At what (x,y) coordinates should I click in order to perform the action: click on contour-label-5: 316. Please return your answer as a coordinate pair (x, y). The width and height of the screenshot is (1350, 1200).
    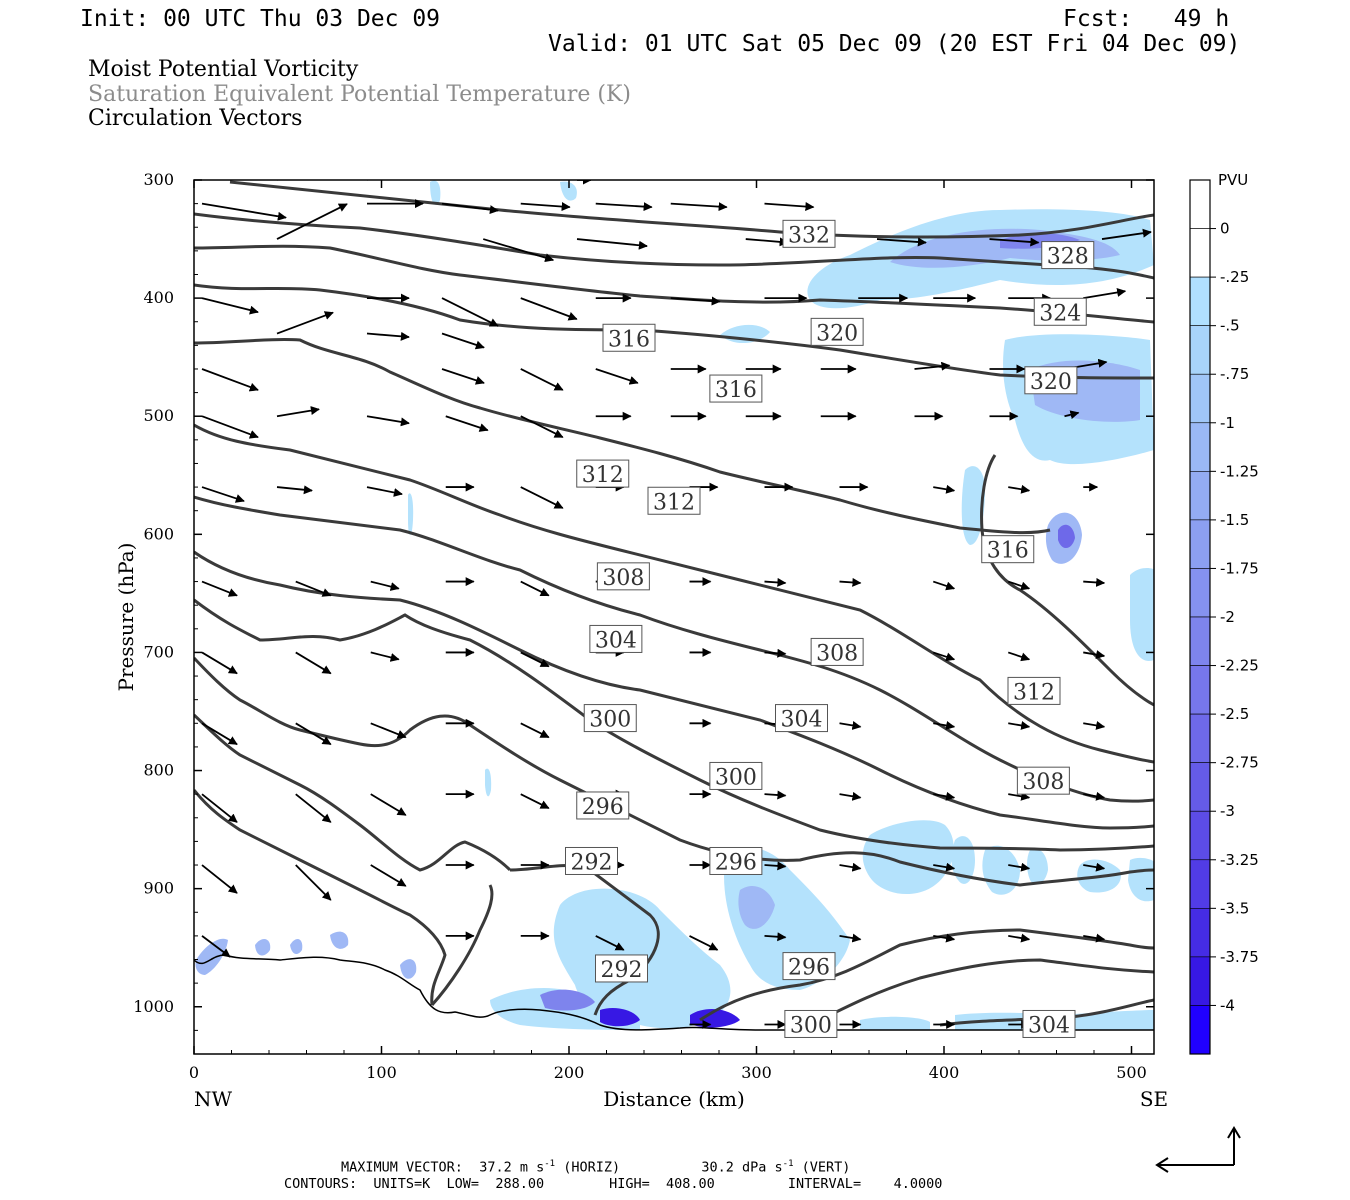
    Looking at the image, I should click on (629, 337).